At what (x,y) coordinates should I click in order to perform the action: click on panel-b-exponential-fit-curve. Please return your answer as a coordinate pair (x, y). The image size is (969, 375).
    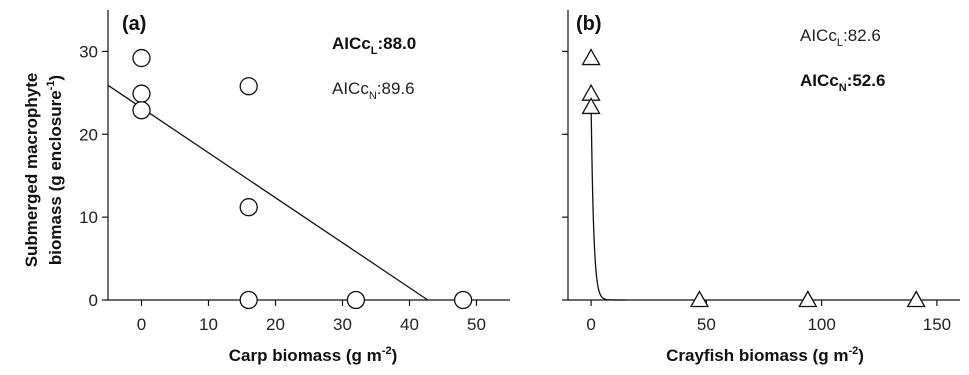
    Looking at the image, I should click on (608, 201).